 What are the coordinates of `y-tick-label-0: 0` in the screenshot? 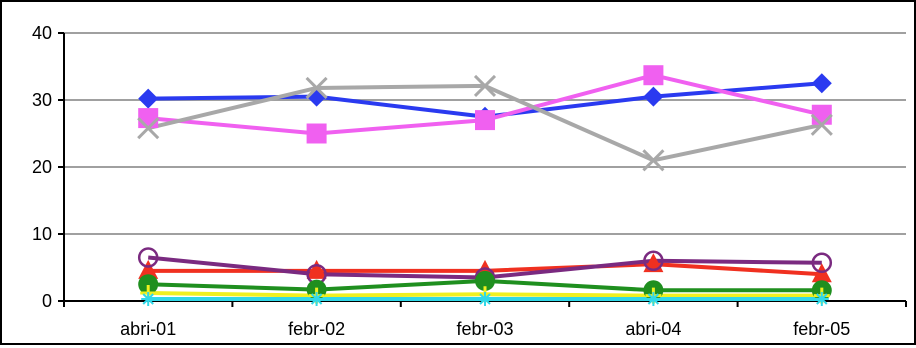 It's located at (47, 301).